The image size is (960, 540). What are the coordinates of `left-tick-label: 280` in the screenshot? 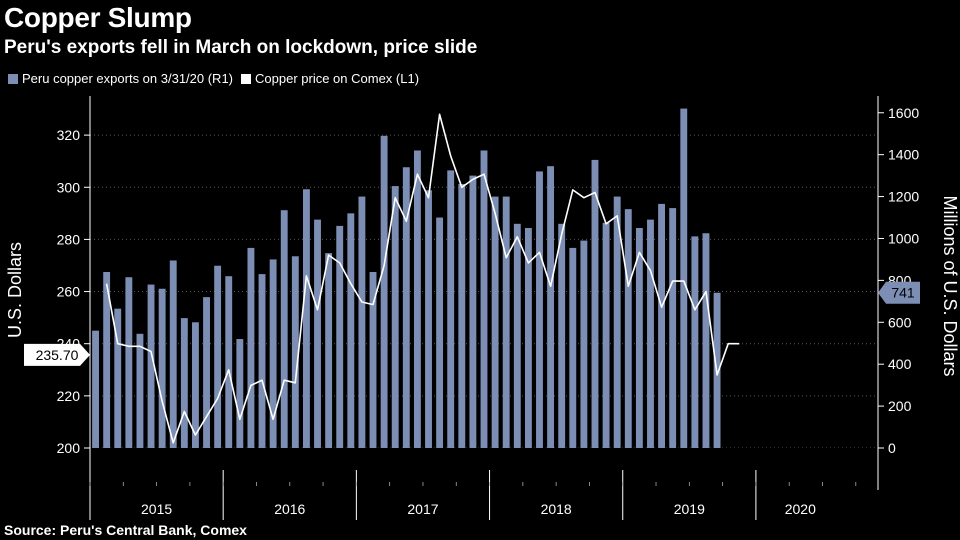 It's located at (69, 239).